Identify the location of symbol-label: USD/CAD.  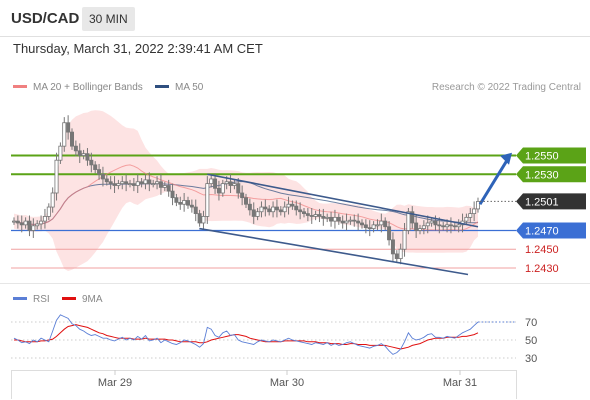
(45, 18).